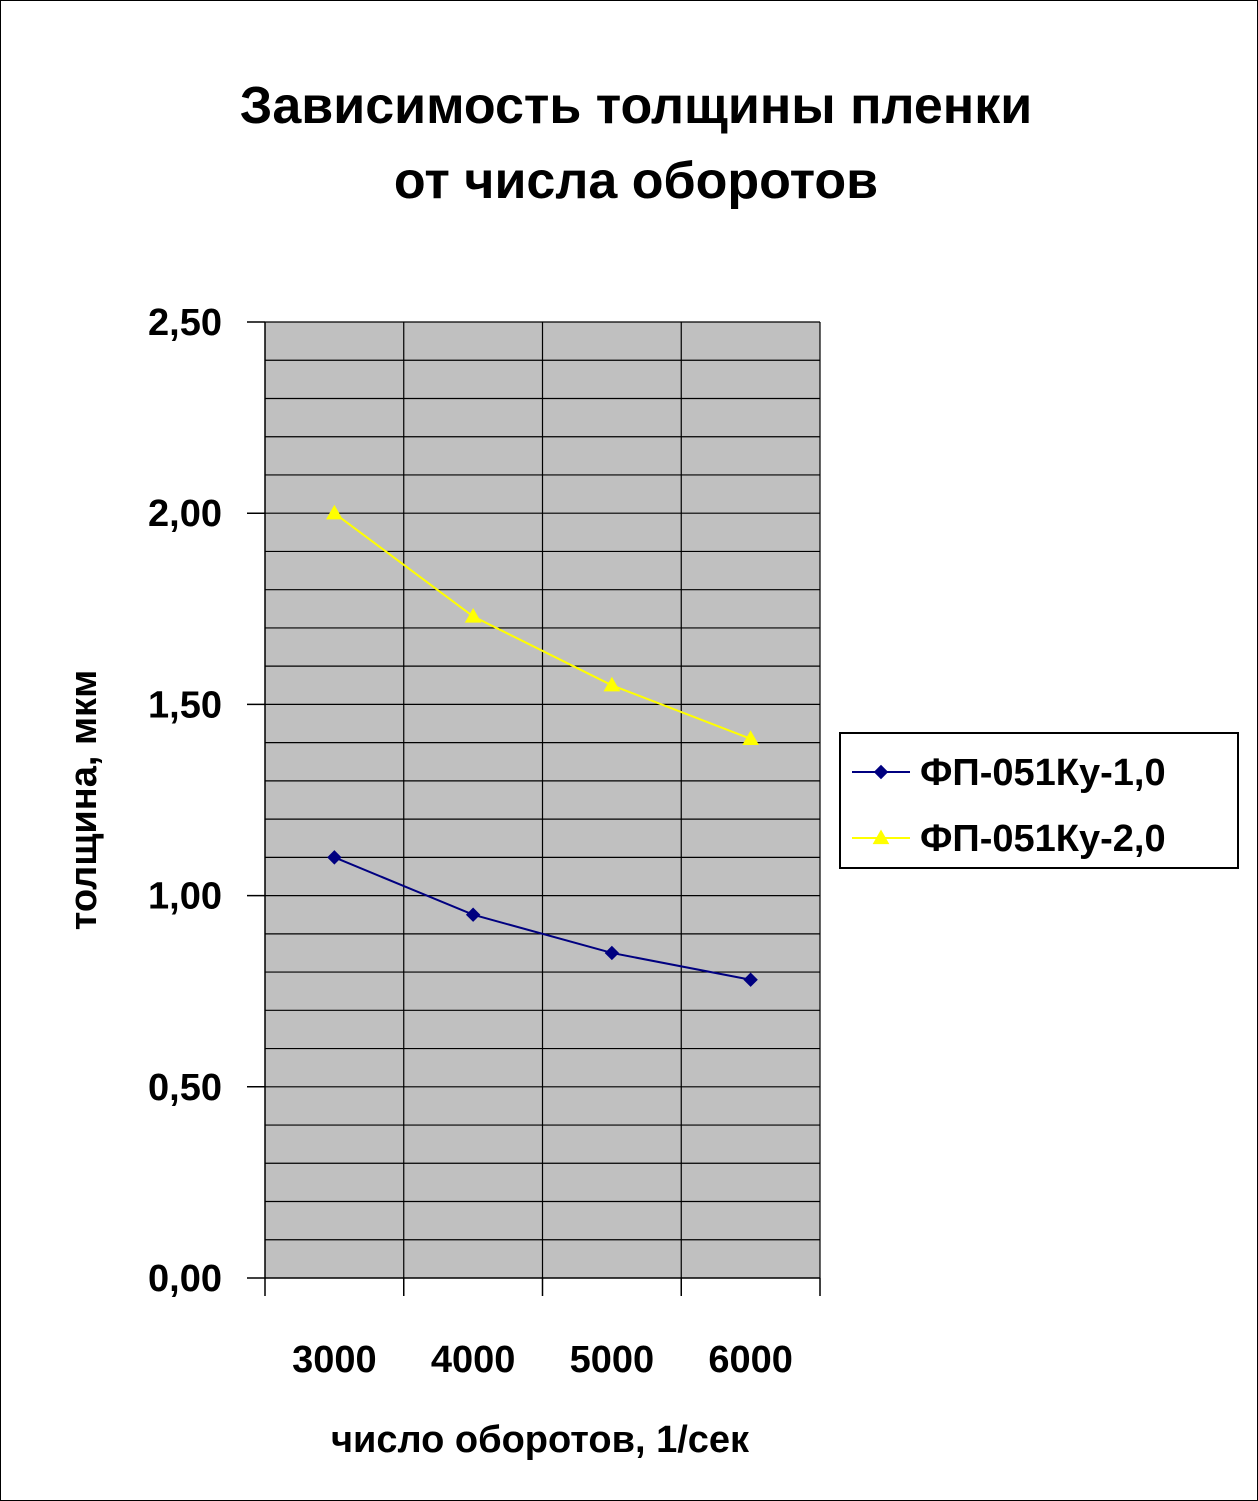  I want to click on chart-title-line-1: Зависимость толщины пленки, so click(636, 106).